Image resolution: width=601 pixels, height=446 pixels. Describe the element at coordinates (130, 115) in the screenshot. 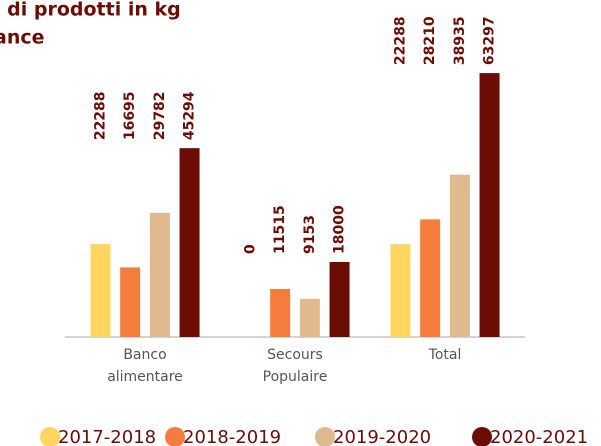

I see `value-label: 16695` at that location.